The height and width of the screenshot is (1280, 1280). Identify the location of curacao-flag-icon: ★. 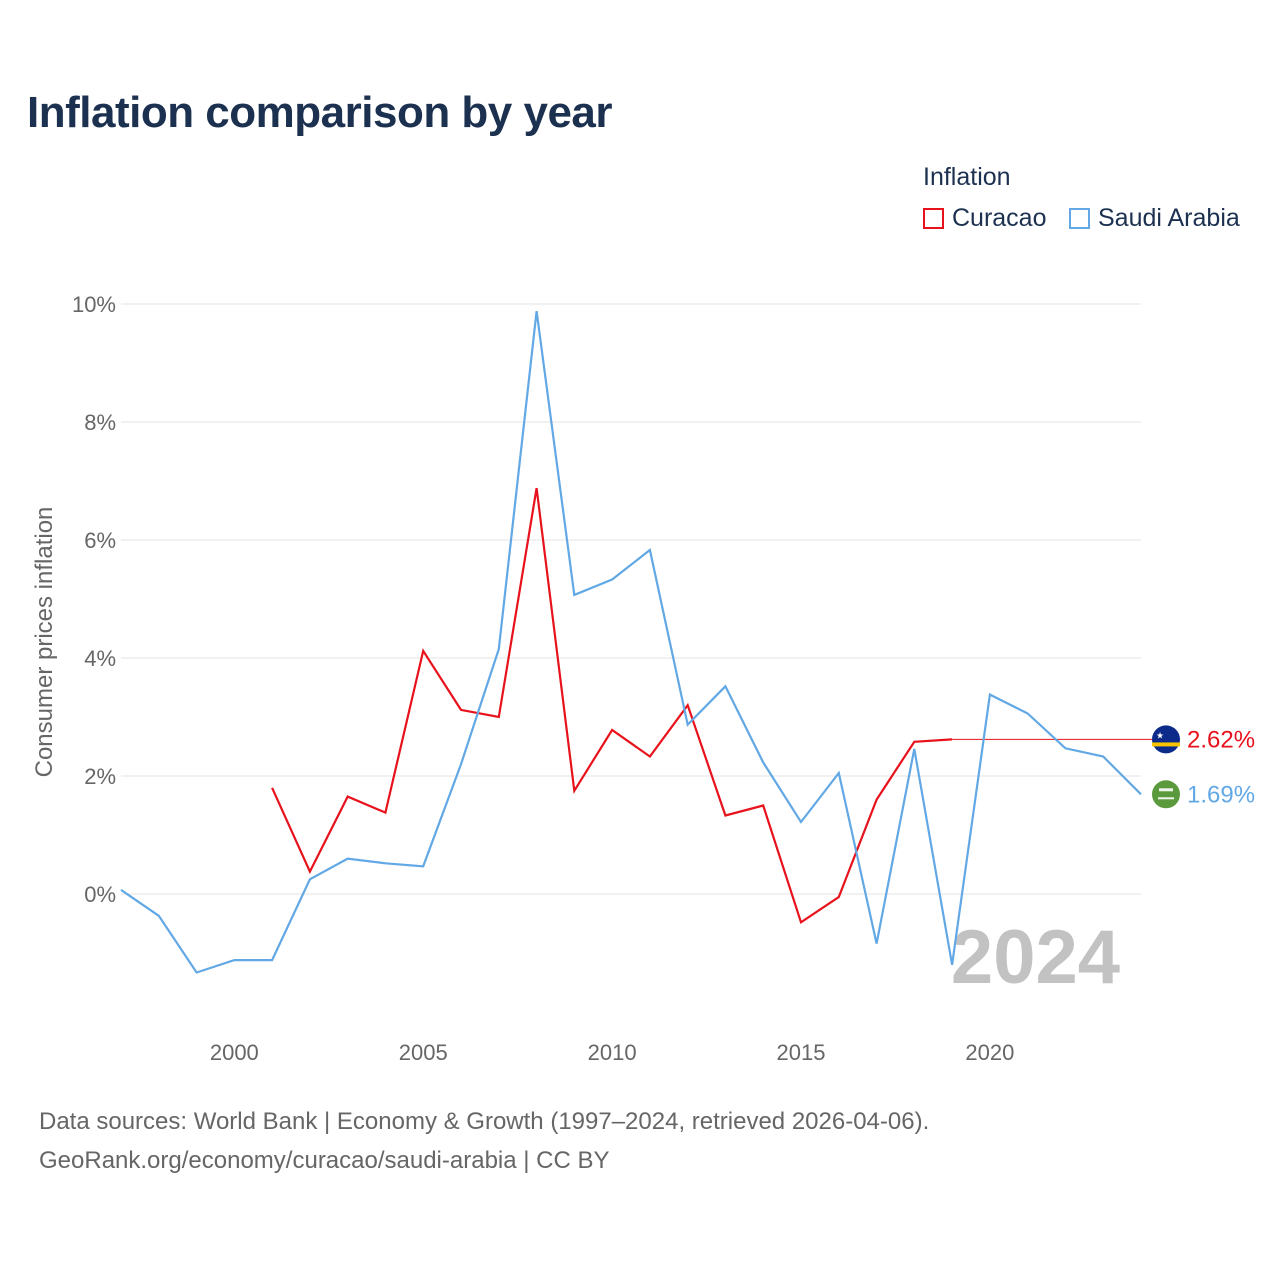
(1166, 739).